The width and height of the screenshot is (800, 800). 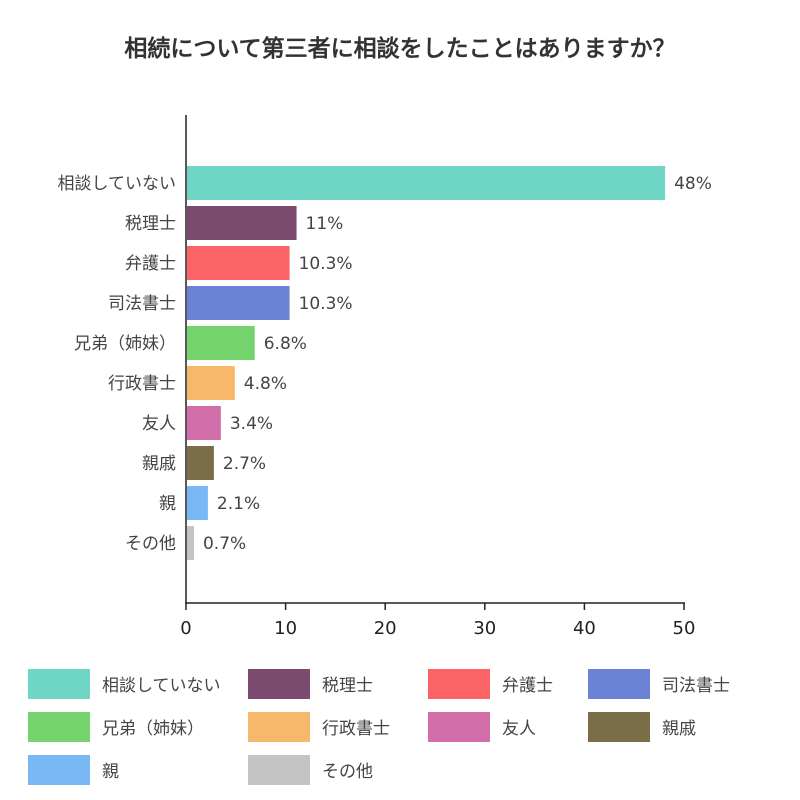 I want to click on value-label: 2.1%, so click(x=238, y=504).